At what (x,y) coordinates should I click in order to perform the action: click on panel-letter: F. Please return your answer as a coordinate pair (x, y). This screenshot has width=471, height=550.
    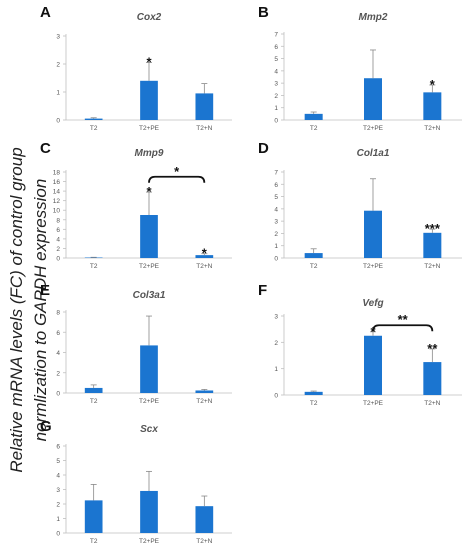
    Looking at the image, I should click on (263, 290).